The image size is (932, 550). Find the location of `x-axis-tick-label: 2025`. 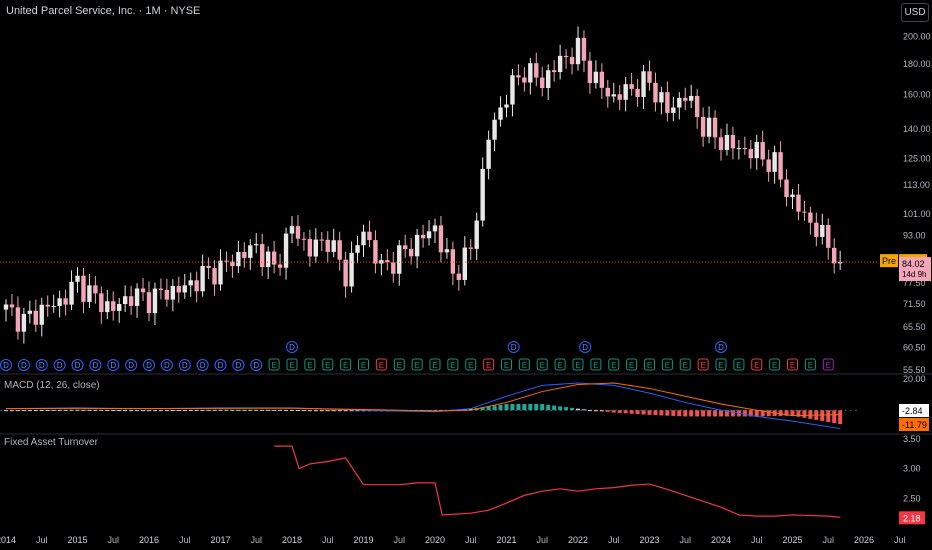

x-axis-tick-label: 2025 is located at coordinates (792, 540).